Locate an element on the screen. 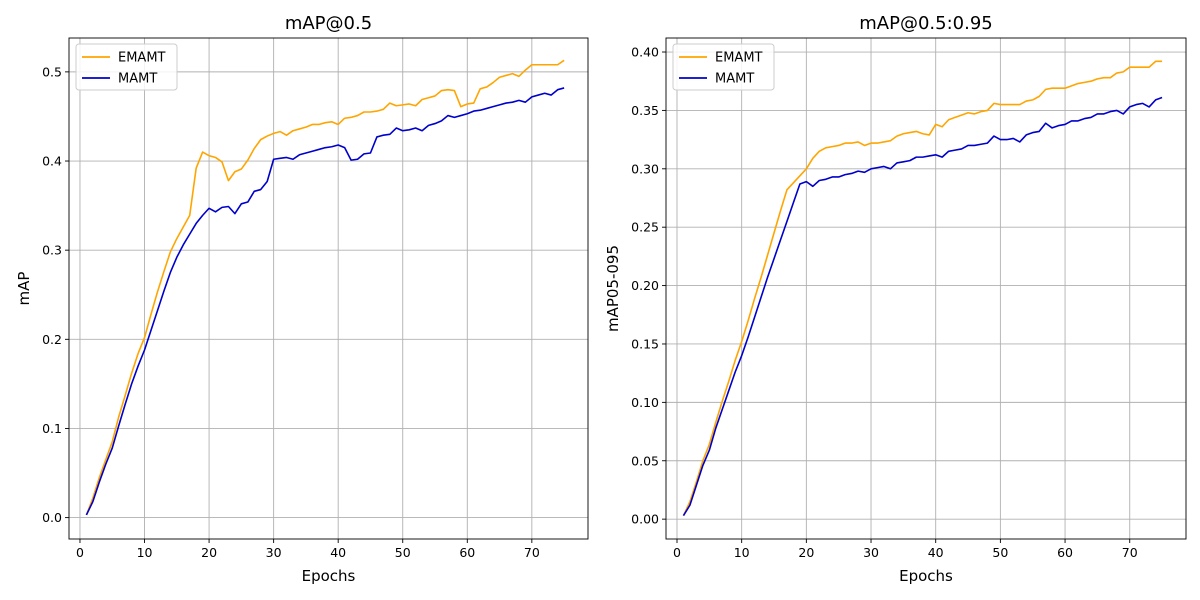 This screenshot has width=1200, height=600. y-tick-label: 0.4 is located at coordinates (52, 161).